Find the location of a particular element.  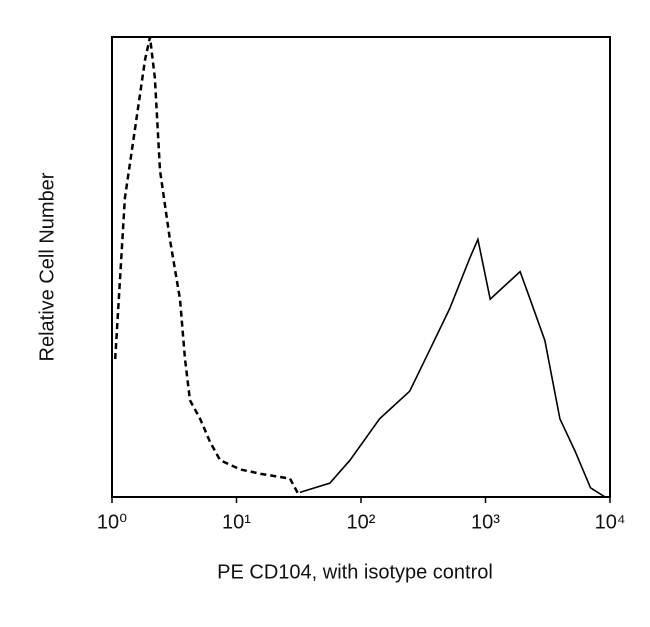

x-tick-label: 10¹ is located at coordinates (236, 522).